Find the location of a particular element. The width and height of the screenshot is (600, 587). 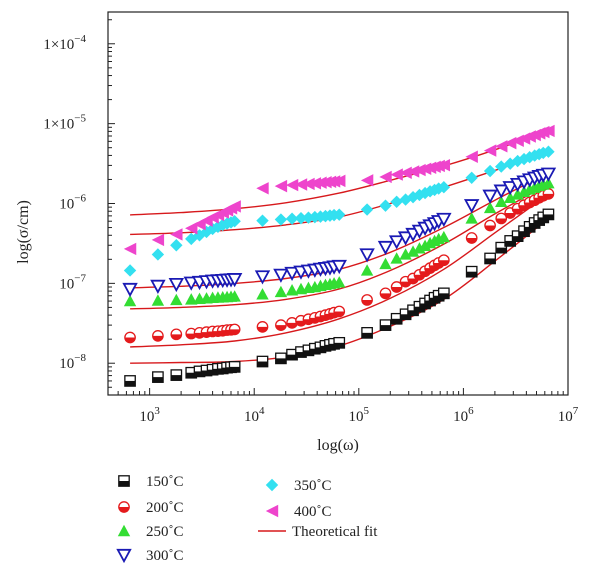

legend-item: 250˚C is located at coordinates (150, 532).